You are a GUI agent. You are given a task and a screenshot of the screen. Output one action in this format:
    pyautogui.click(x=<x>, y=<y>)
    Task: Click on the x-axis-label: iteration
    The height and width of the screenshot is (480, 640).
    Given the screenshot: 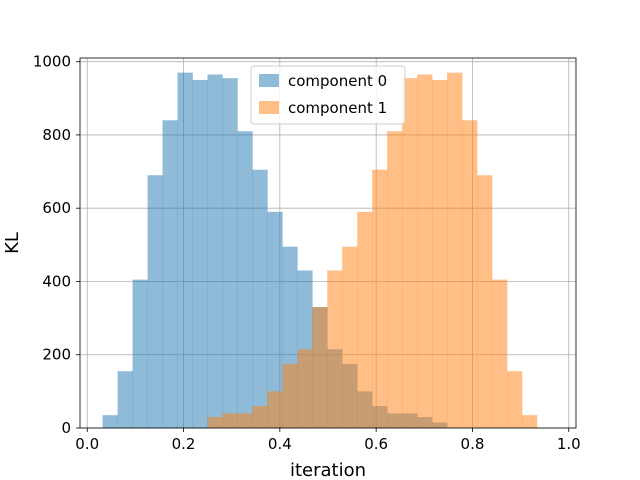 What is the action you would take?
    pyautogui.click(x=328, y=470)
    